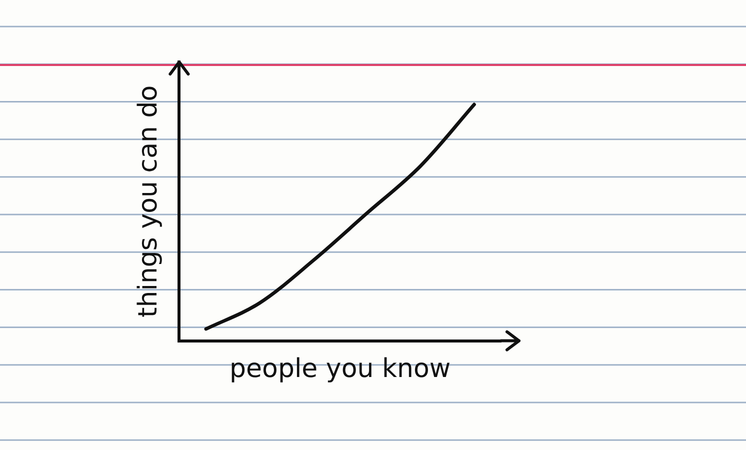 This screenshot has width=746, height=450. I want to click on y-axis-title: things you can do, so click(148, 201).